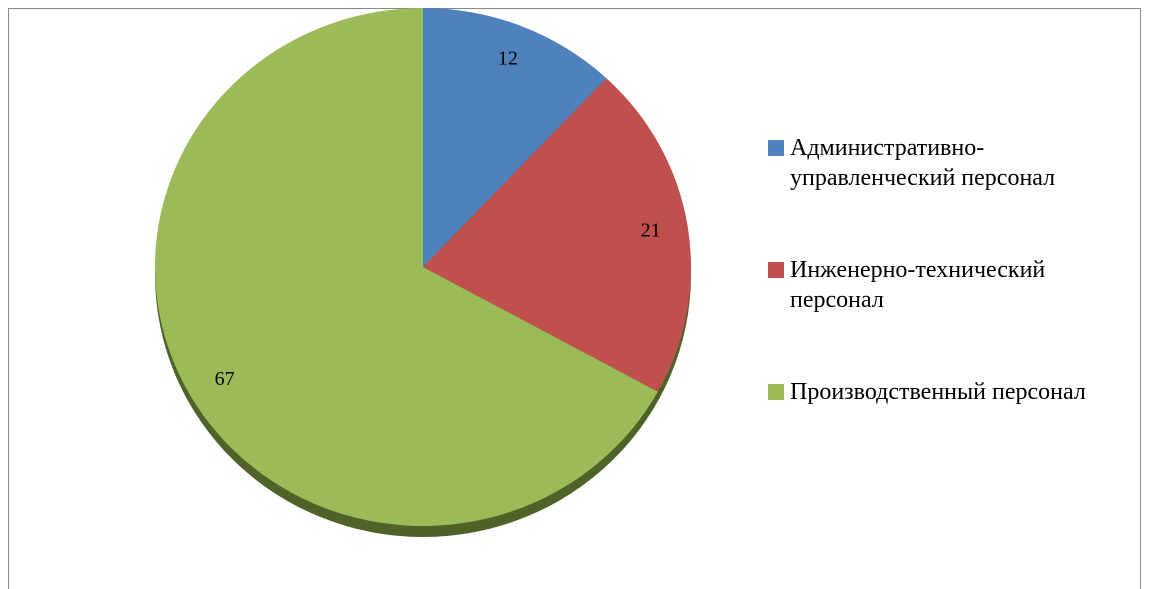 This screenshot has height=589, width=1150. I want to click on data-label: 12, so click(508, 58).